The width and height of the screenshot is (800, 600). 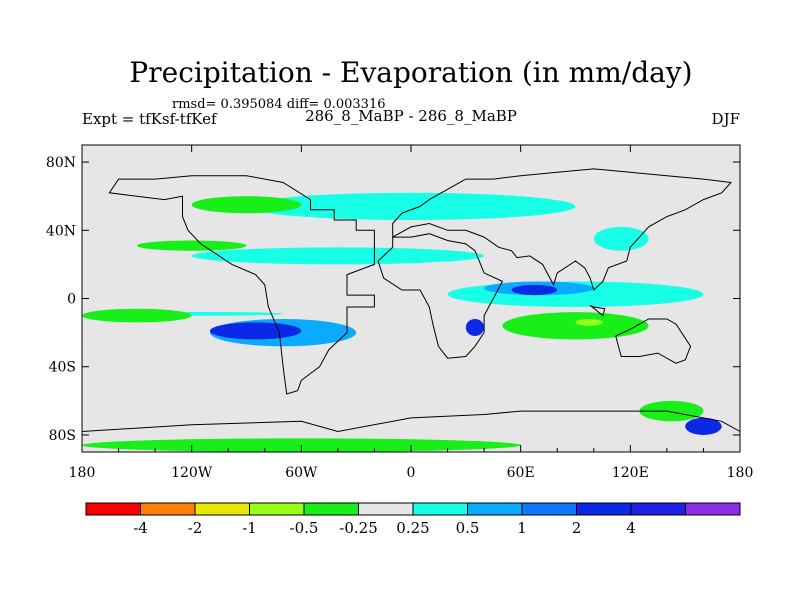 What do you see at coordinates (192, 473) in the screenshot?
I see `x-tick-label-1: 120W` at bounding box center [192, 473].